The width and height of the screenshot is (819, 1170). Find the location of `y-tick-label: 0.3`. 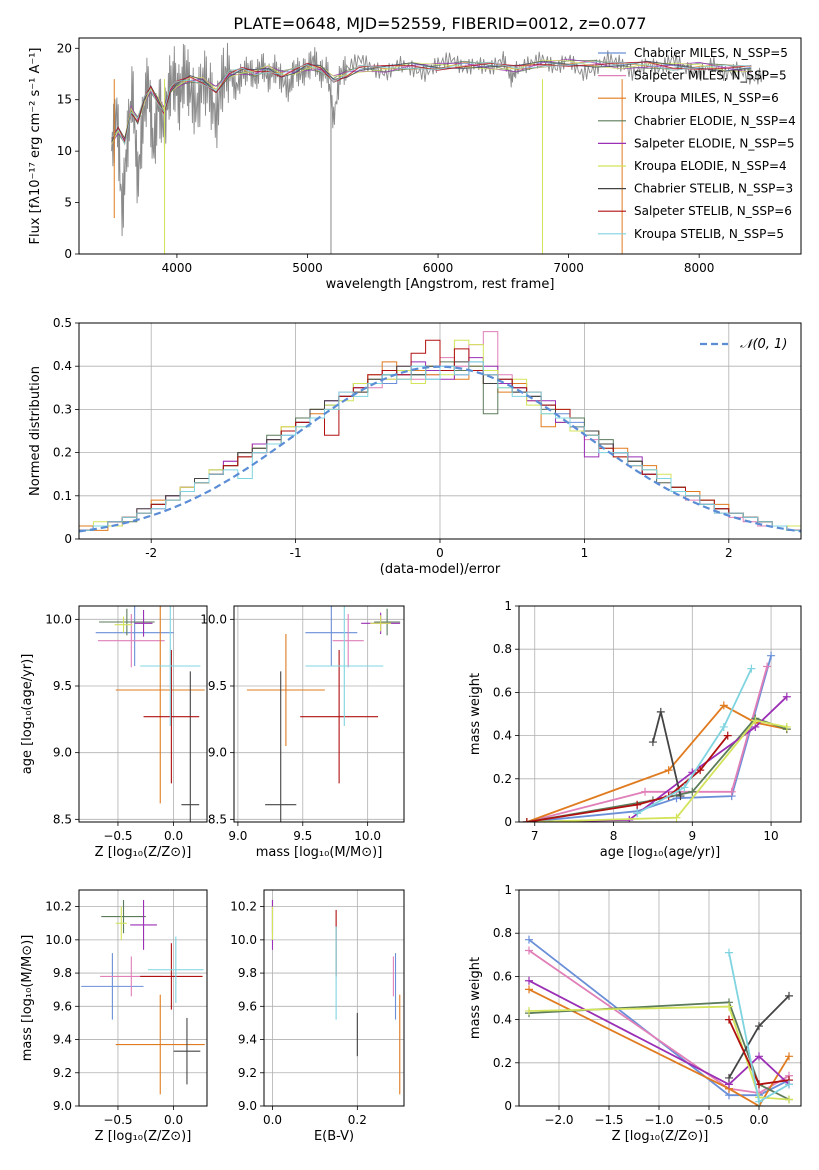

y-tick-label: 0.3 is located at coordinates (62, 409).